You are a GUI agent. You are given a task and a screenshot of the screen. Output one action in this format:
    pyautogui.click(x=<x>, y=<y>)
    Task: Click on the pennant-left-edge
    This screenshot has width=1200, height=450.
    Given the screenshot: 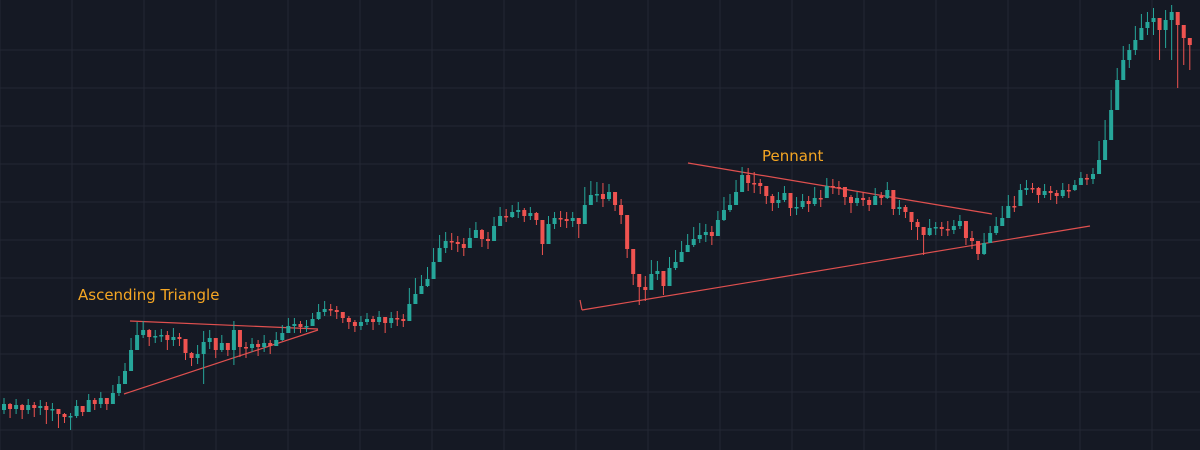 What is the action you would take?
    pyautogui.click(x=581, y=305)
    